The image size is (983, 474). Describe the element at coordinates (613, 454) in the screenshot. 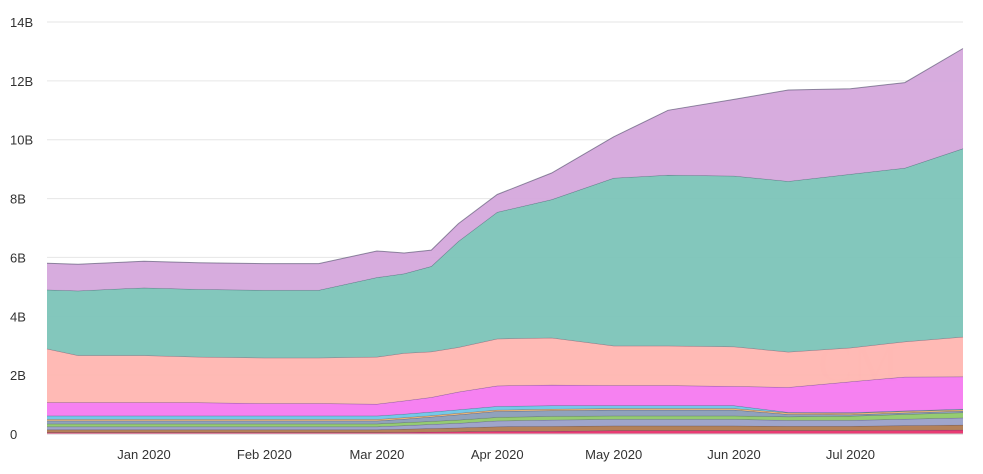

I see `x-tick-label: May 2020` at that location.